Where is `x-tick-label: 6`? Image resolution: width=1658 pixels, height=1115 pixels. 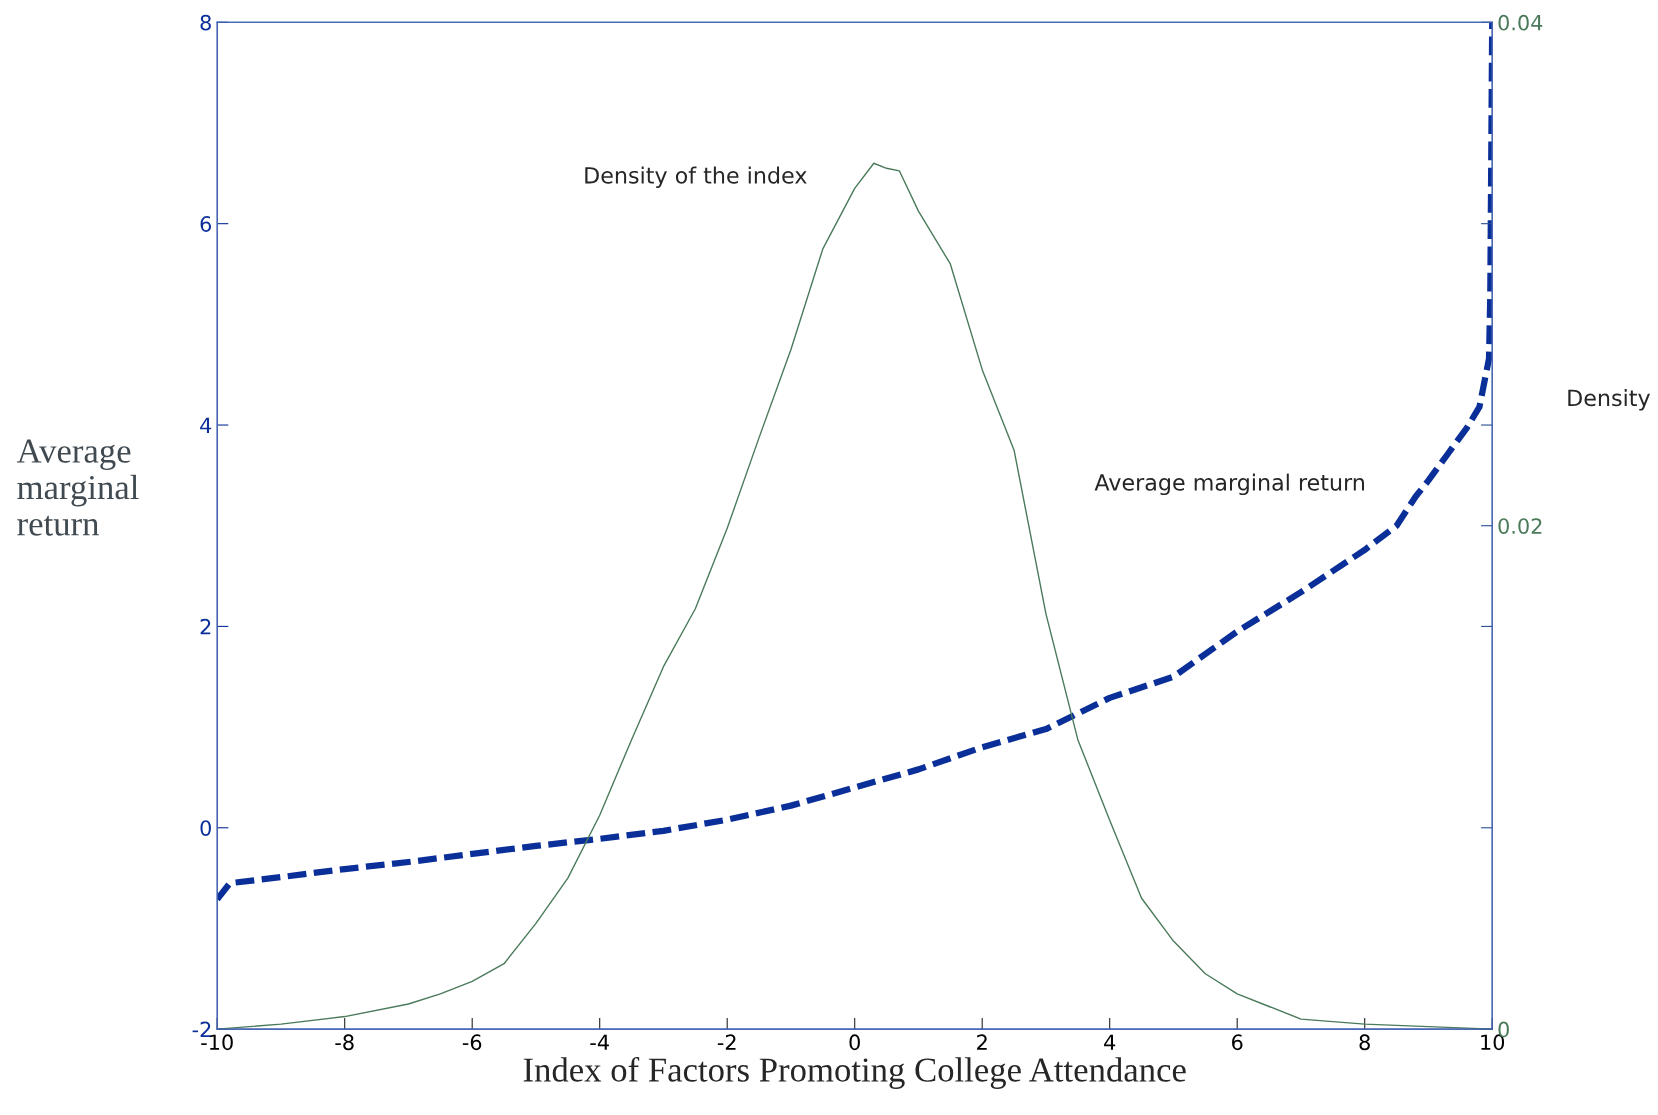 x-tick-label: 6 is located at coordinates (1237, 1042).